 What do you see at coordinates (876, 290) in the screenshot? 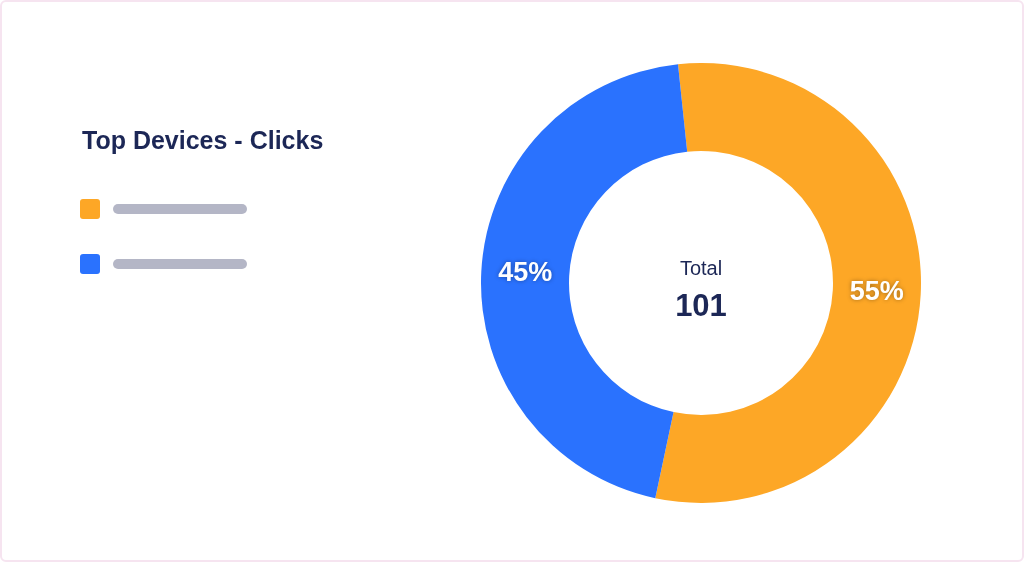
I see `data-label: 55%` at bounding box center [876, 290].